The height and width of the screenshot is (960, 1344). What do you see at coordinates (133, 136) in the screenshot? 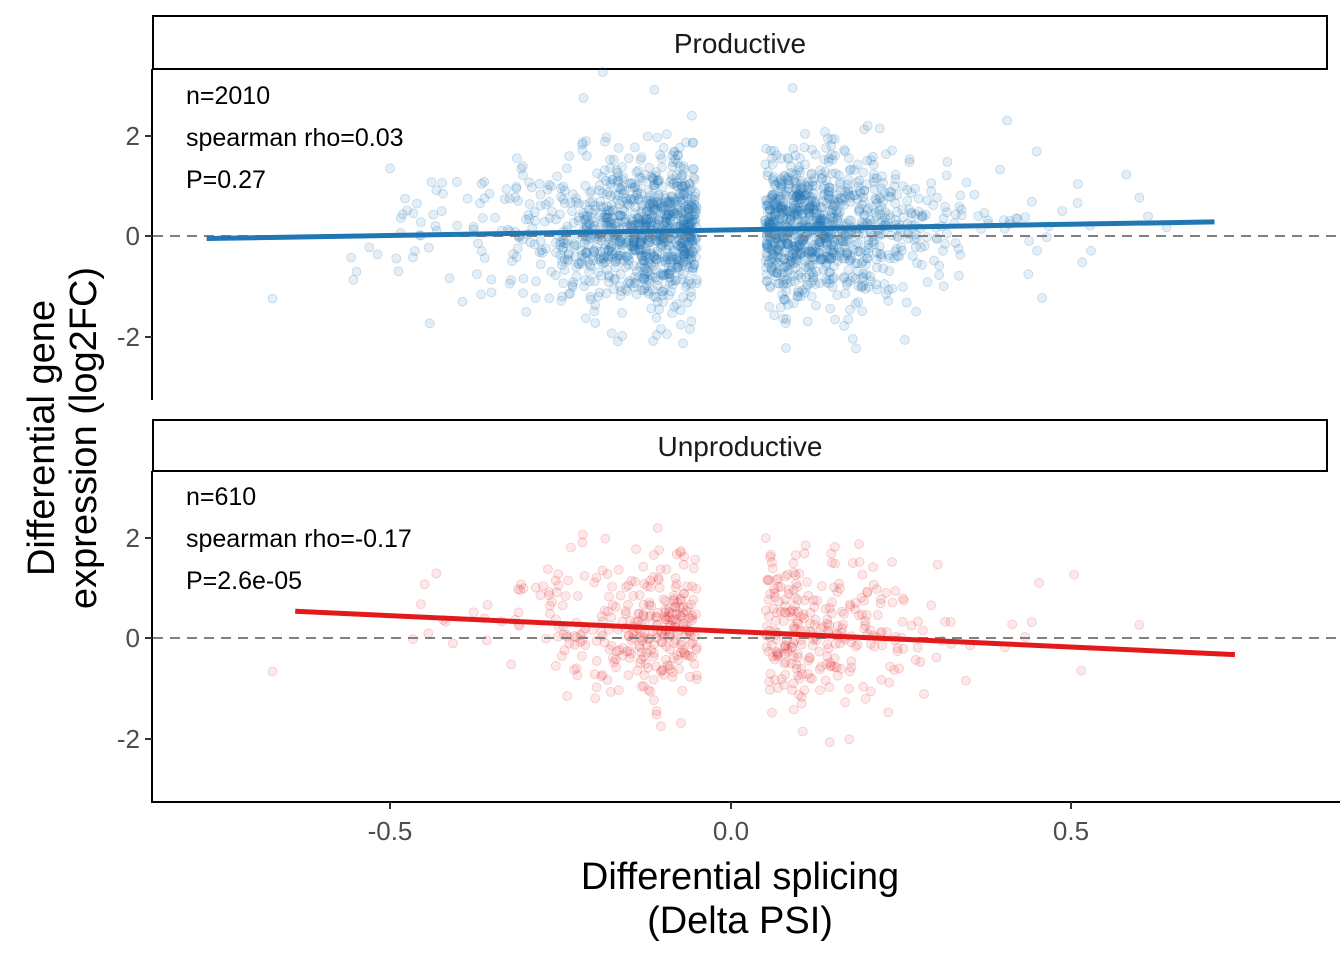
I see `y-tick-label-productive-2: 2` at bounding box center [133, 136].